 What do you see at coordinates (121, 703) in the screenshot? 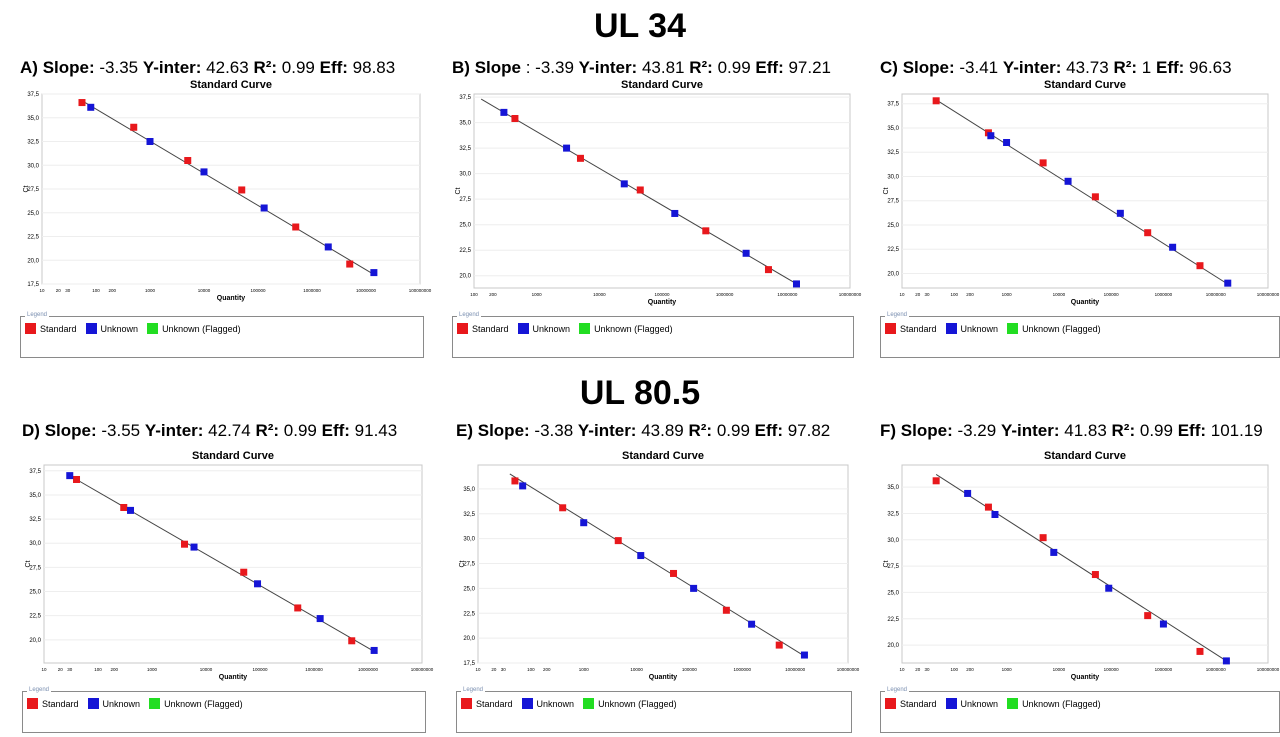
I see `legend-label: Unknown` at bounding box center [121, 703].